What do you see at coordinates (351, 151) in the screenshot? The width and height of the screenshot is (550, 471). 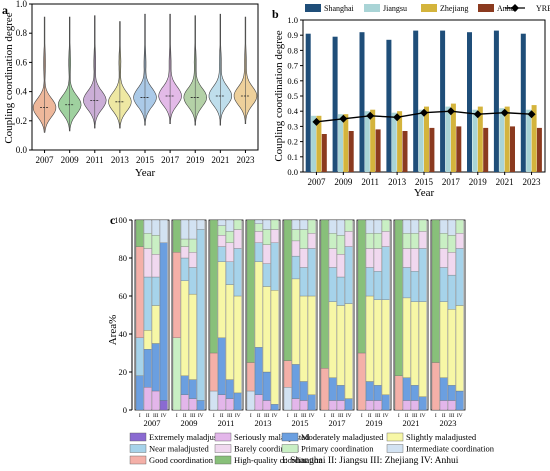 I see `panel-b-bar-anhui-2009` at bounding box center [351, 151].